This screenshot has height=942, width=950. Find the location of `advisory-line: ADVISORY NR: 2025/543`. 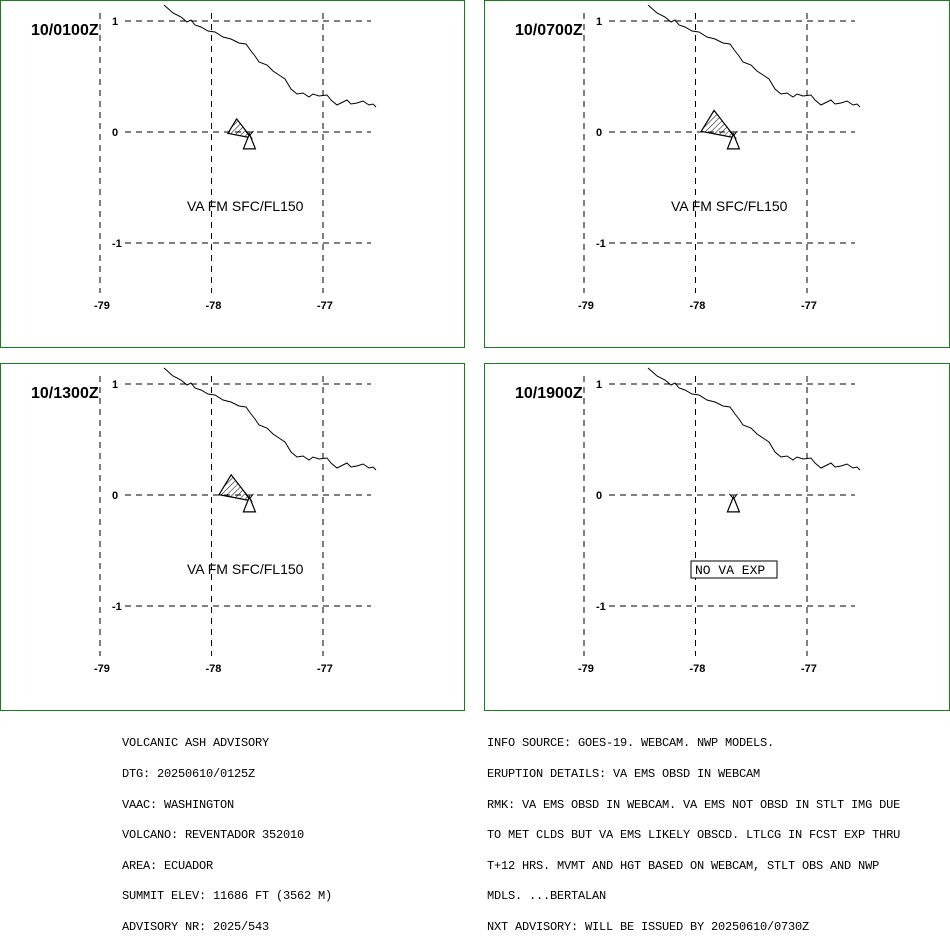

advisory-line: ADVISORY NR: 2025/543 is located at coordinates (196, 926).